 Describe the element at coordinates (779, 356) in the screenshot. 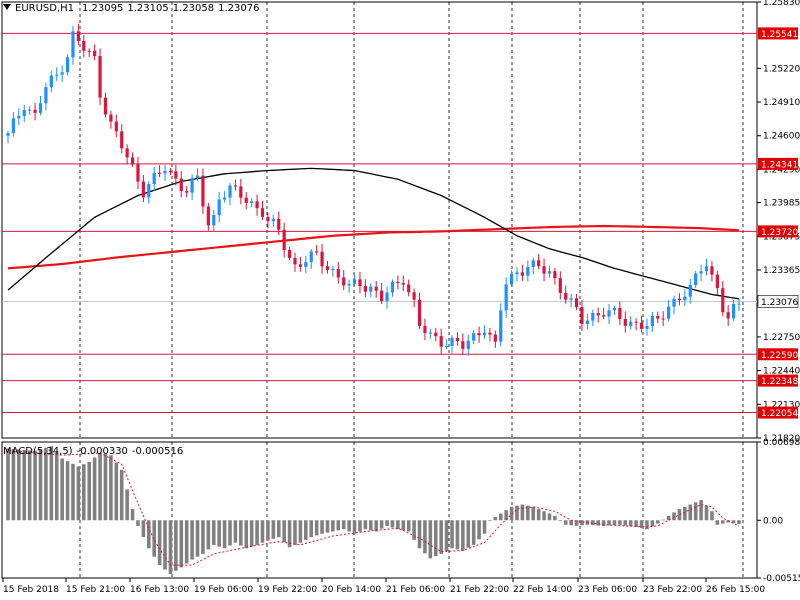

I see `level-tag-label: 1.22590` at that location.